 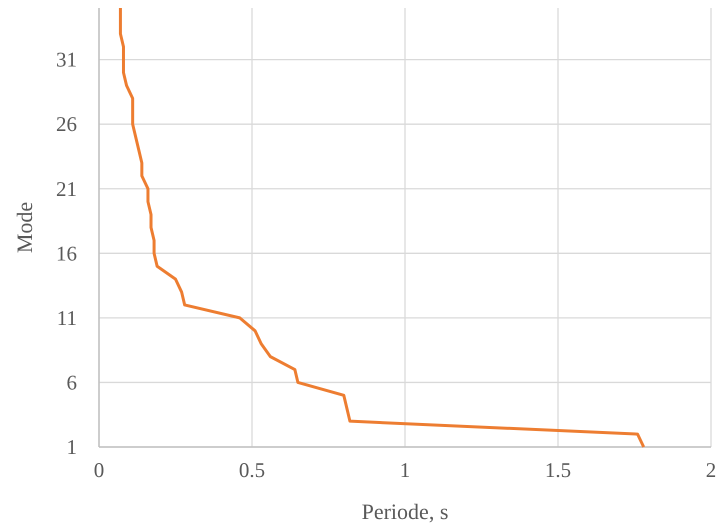 What do you see at coordinates (66, 188) in the screenshot?
I see `y-tick-label: 21` at bounding box center [66, 188].